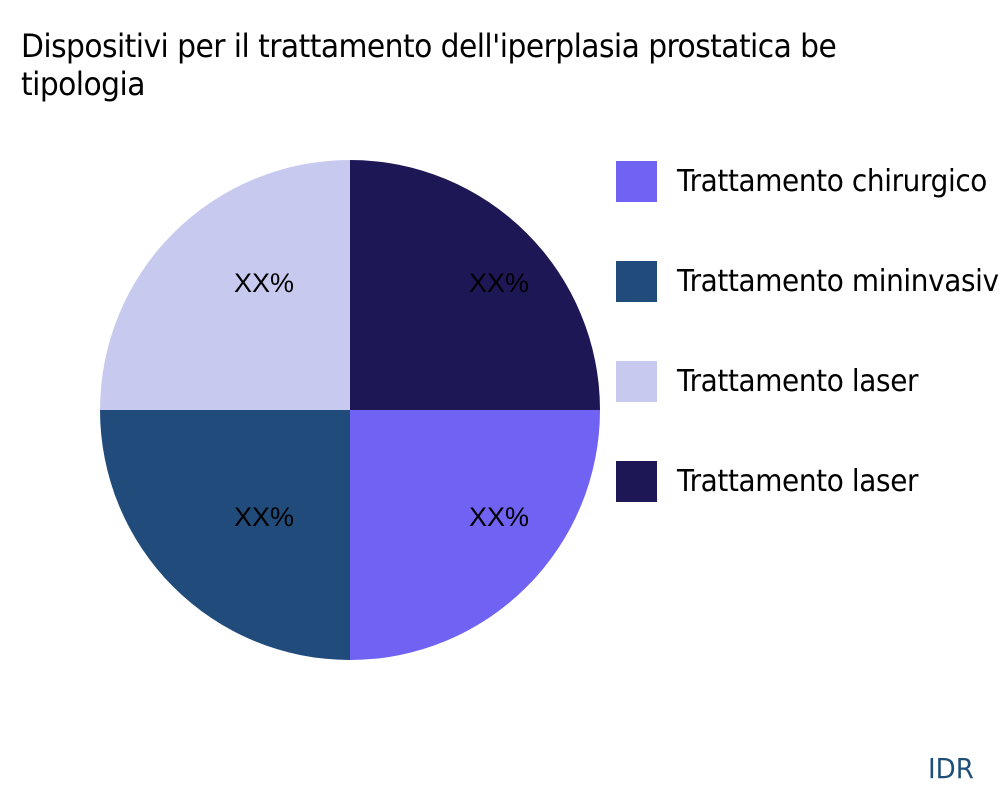 The image size is (1000, 800). I want to click on legend-item-laser-dark: Trattamento laser, so click(776, 481).